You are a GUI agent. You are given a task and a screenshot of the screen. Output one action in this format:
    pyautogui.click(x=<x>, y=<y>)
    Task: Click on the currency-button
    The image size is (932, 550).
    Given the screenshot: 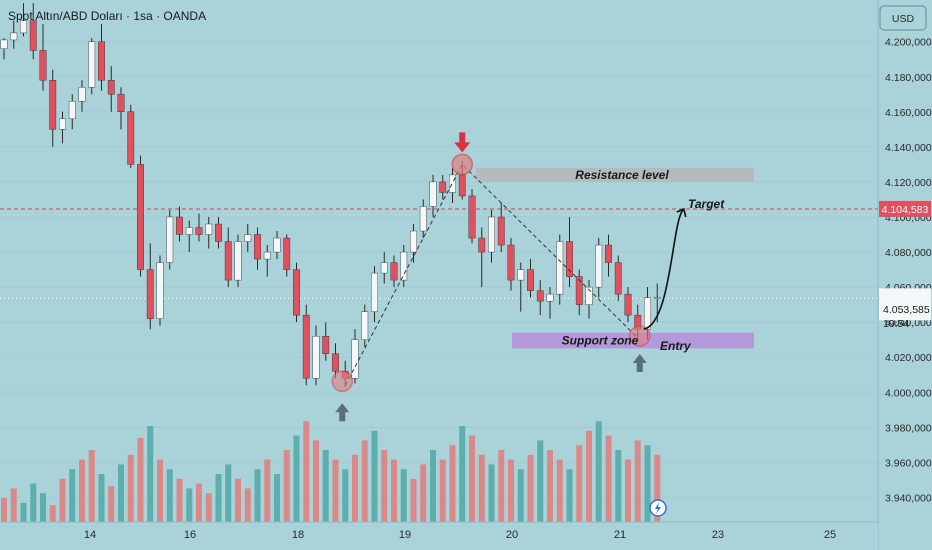 What is the action you would take?
    pyautogui.click(x=903, y=18)
    